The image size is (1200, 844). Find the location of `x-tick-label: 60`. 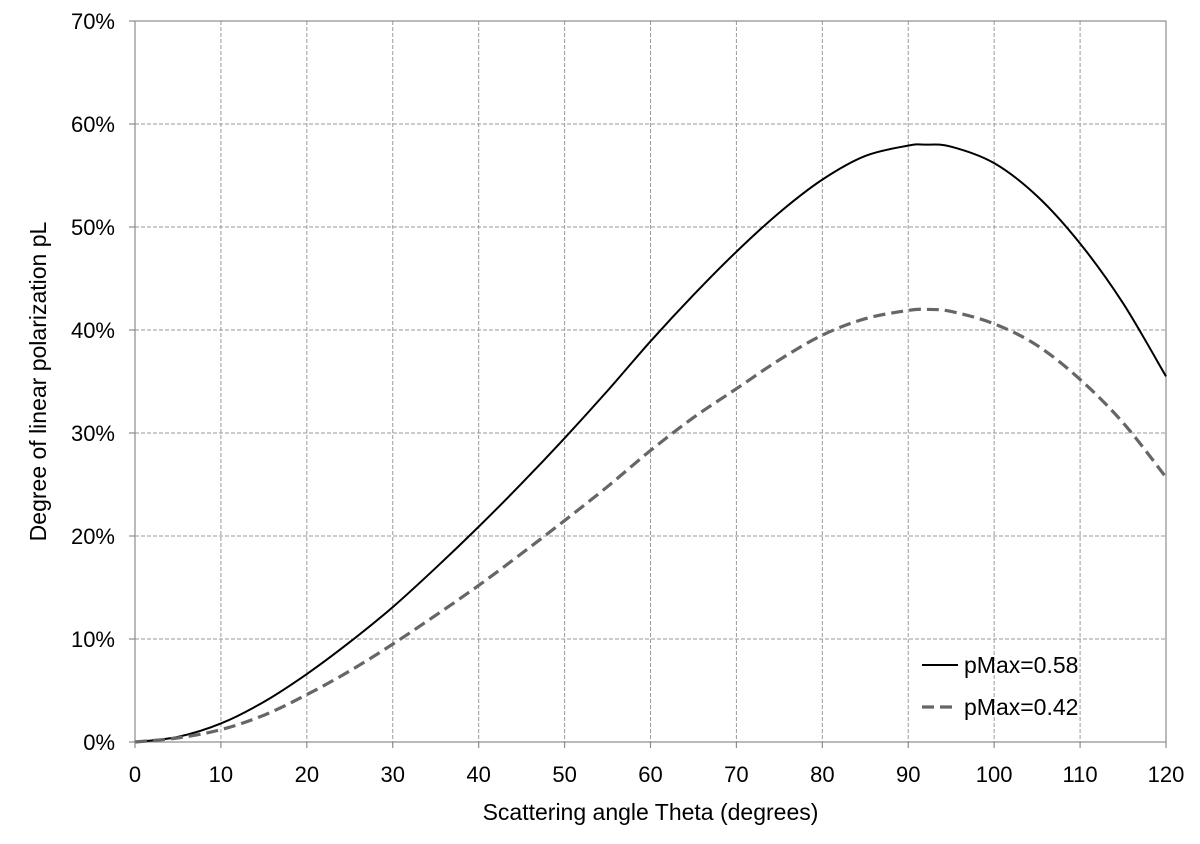

x-tick-label: 60 is located at coordinates (650, 774).